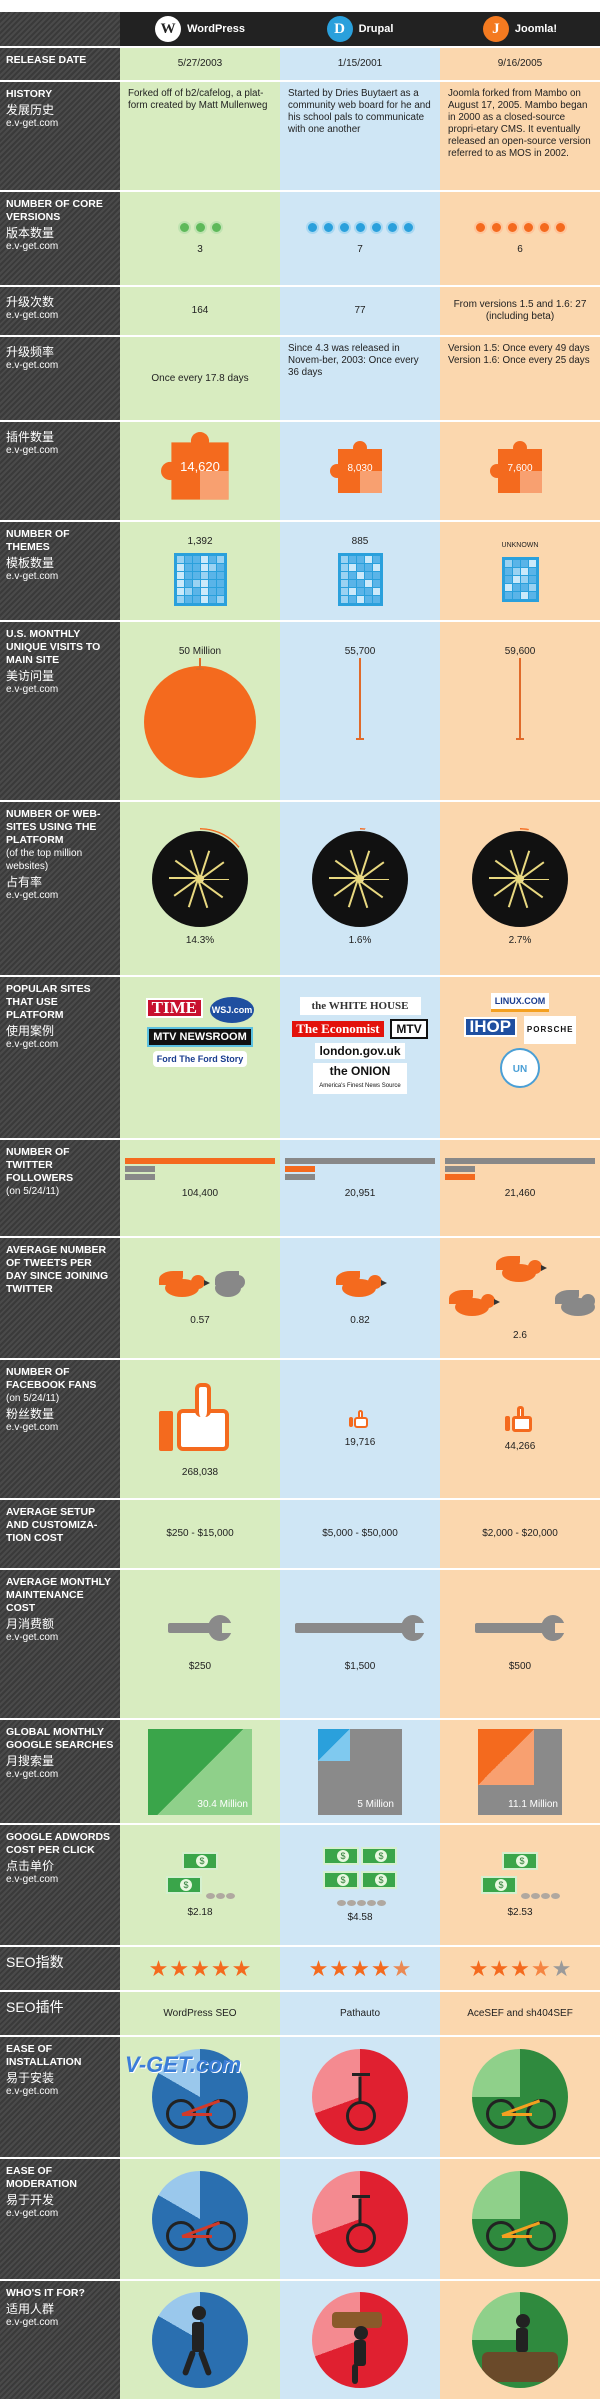  I want to click on wordpress-setup-cost: $250 - $15,000, so click(200, 1533).